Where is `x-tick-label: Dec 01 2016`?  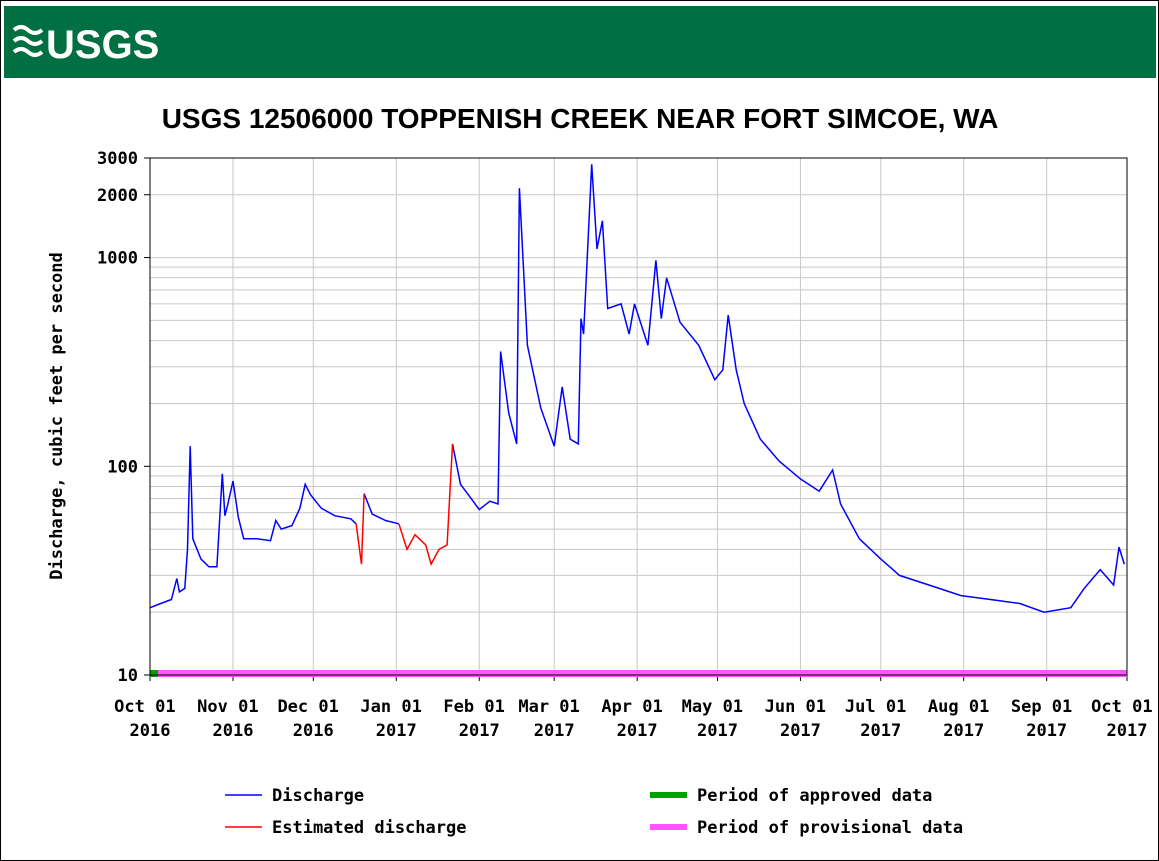
x-tick-label: Dec 01 2016 is located at coordinates (313, 719).